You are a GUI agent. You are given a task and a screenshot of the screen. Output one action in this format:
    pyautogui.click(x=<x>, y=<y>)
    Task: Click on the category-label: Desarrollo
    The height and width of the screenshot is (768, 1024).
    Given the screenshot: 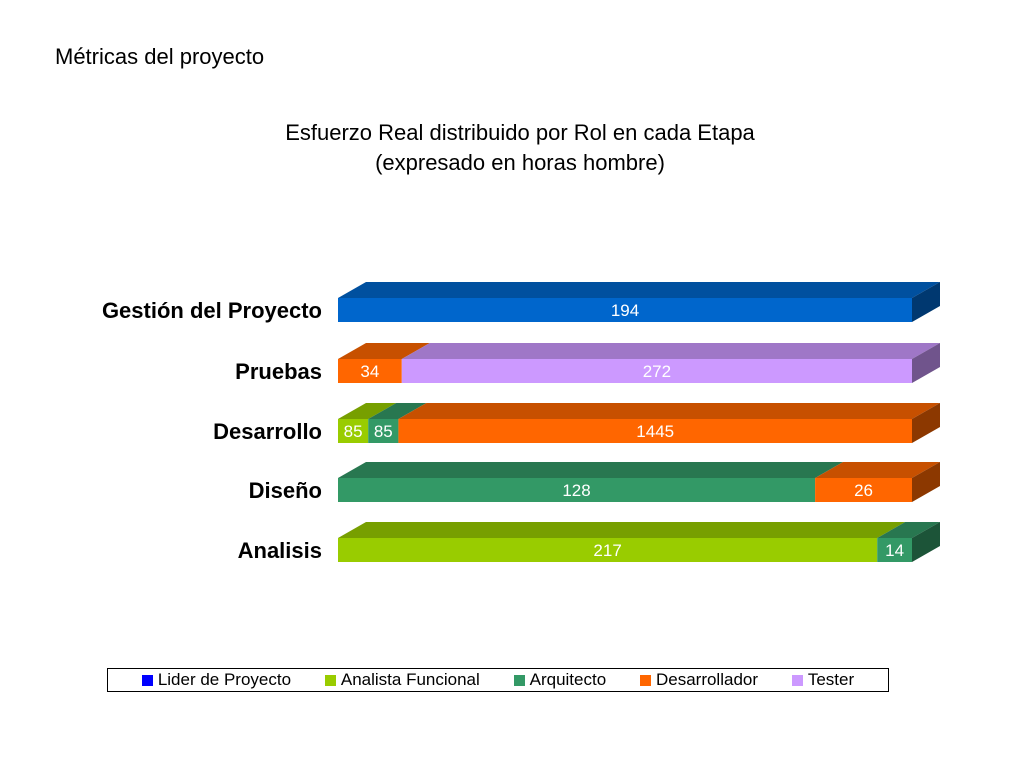 What is the action you would take?
    pyautogui.click(x=267, y=431)
    